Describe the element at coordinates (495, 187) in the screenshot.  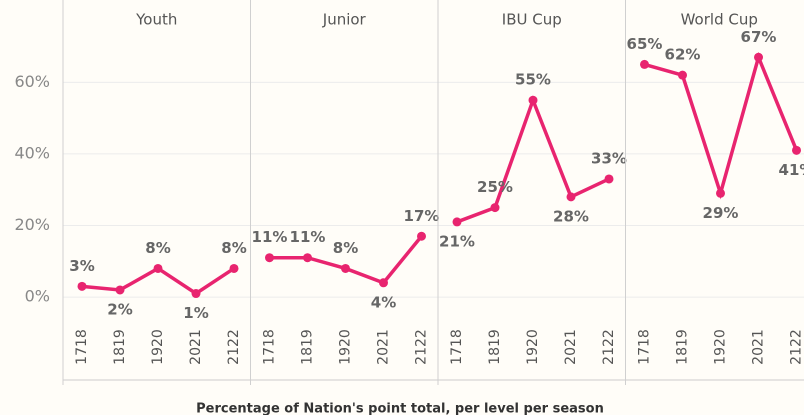
I see `data-label: 25%` at that location.